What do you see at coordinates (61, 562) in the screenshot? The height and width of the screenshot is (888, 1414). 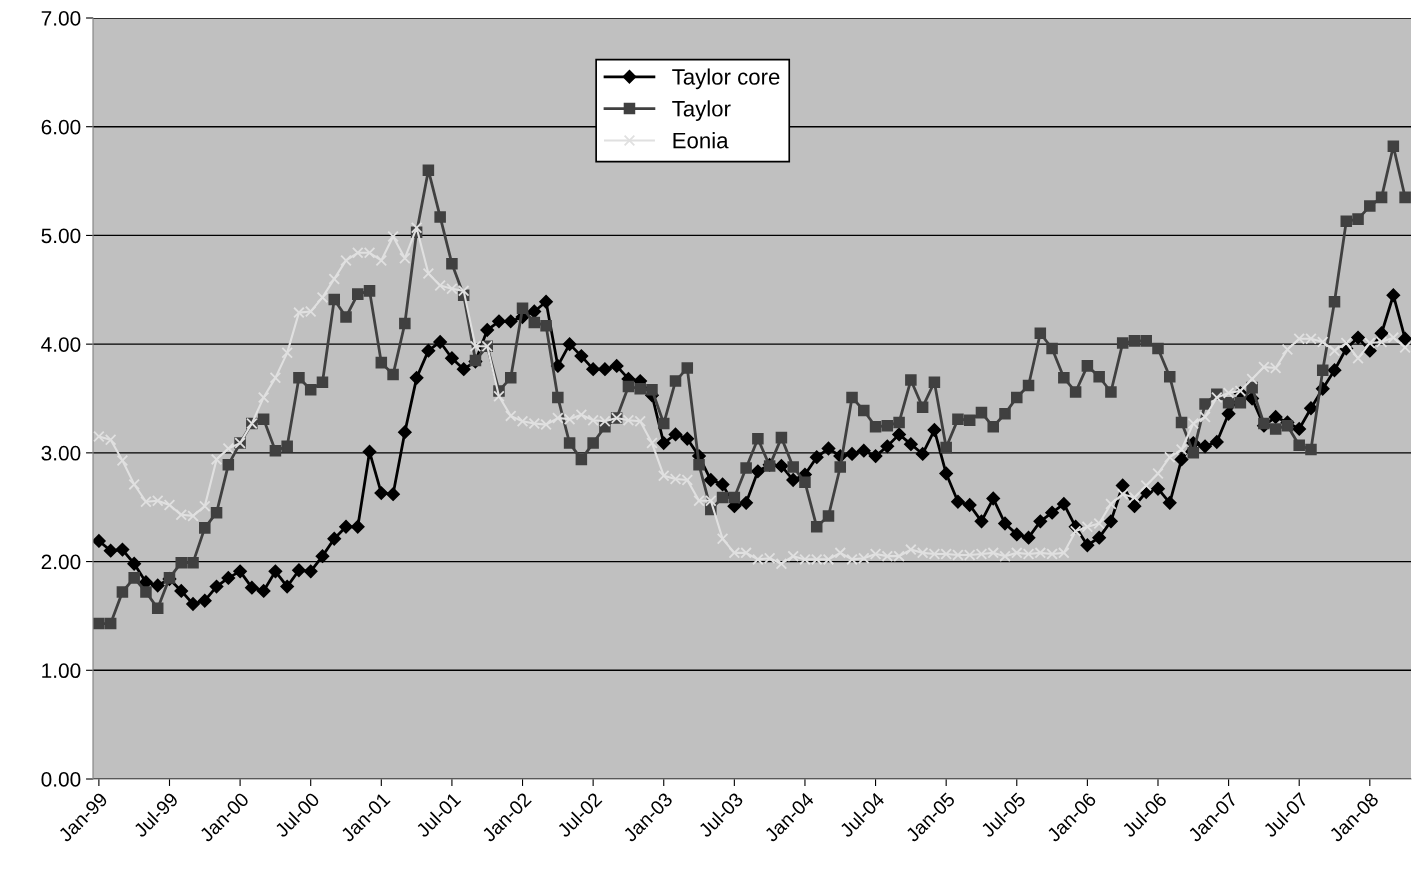 I see `y-tick-label: 2.00` at bounding box center [61, 562].